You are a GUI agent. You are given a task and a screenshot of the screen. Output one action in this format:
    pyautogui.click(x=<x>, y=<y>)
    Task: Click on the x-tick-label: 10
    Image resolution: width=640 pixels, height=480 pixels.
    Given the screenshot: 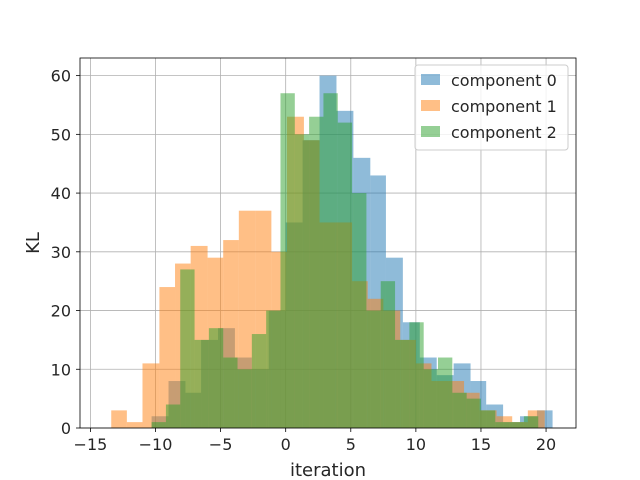 What is the action you would take?
    pyautogui.click(x=416, y=444)
    